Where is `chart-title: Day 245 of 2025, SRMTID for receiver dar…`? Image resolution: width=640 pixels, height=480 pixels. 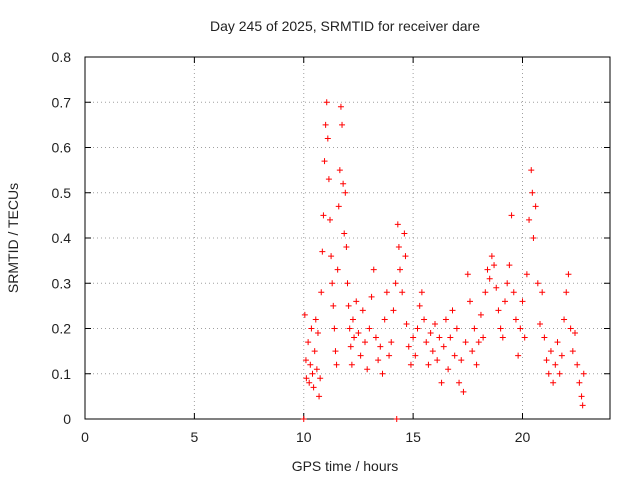 chart-title: Day 245 of 2025, SRMTID for receiver dar… is located at coordinates (345, 26).